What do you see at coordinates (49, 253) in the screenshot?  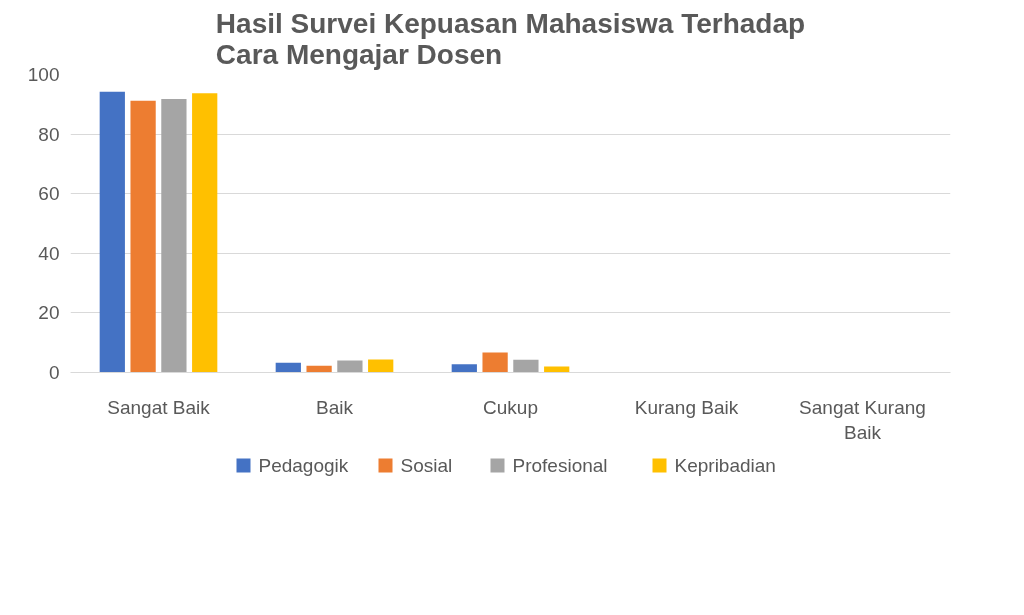 I see `y-tick-label: 40` at bounding box center [49, 253].